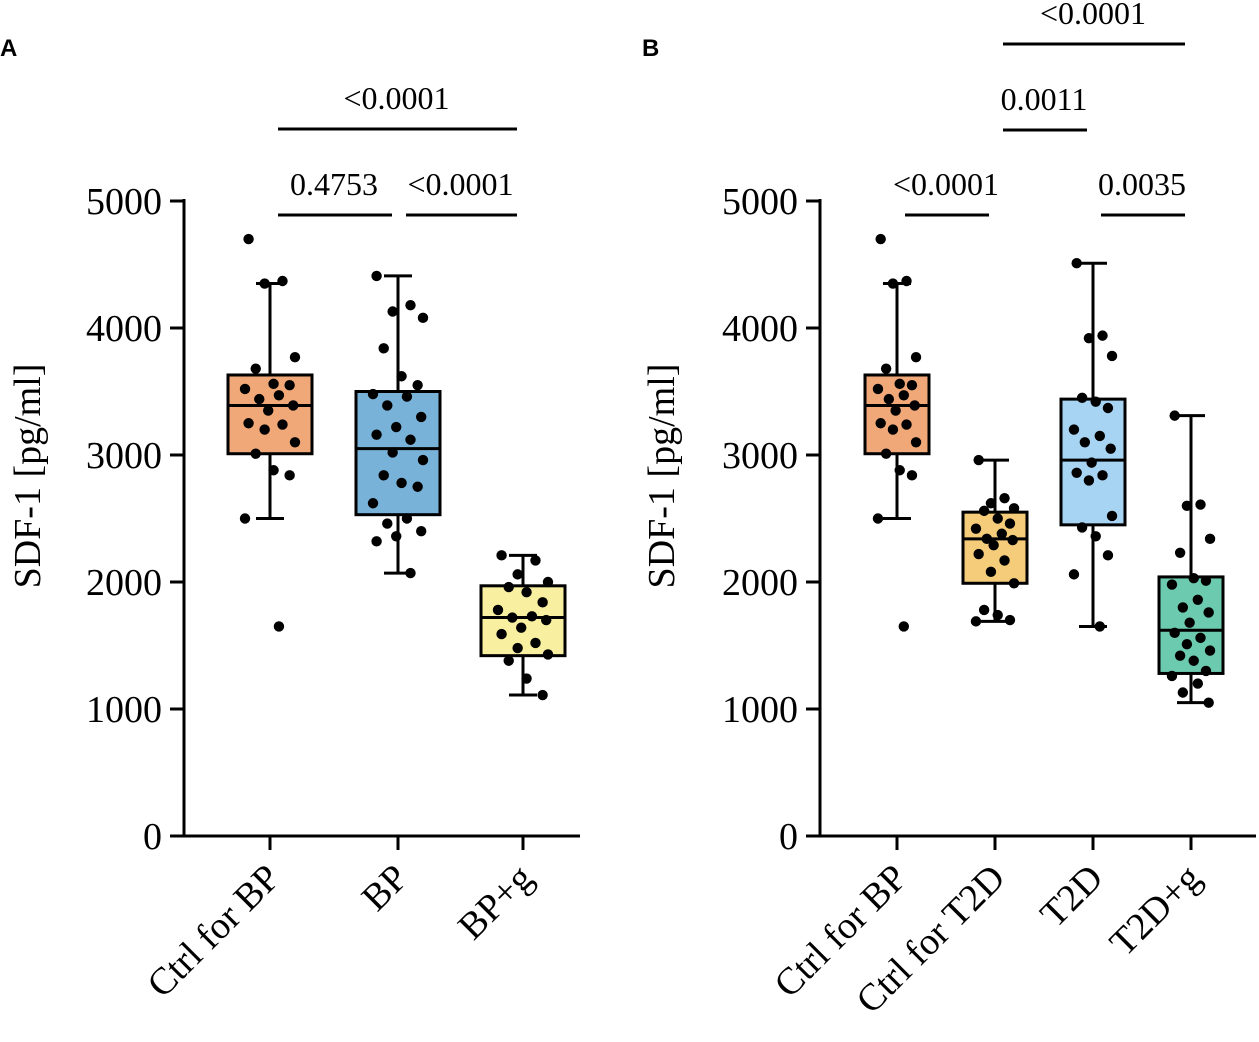 The height and width of the screenshot is (1042, 1259). I want to click on p-value-label: <0.0001, so click(396, 98).